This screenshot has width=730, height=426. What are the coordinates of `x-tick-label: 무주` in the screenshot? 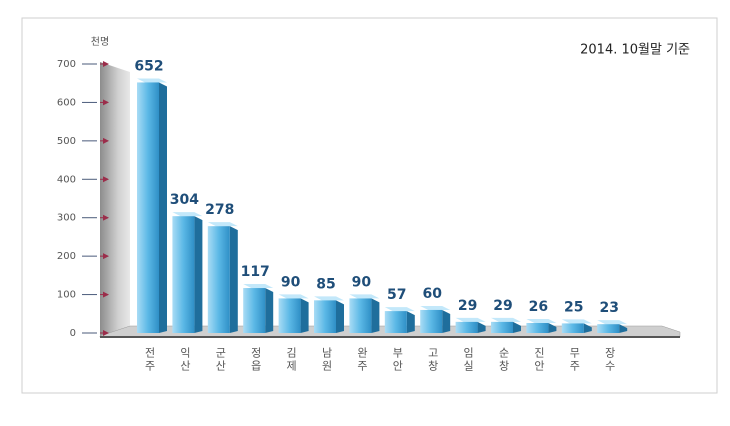 It's located at (574, 360).